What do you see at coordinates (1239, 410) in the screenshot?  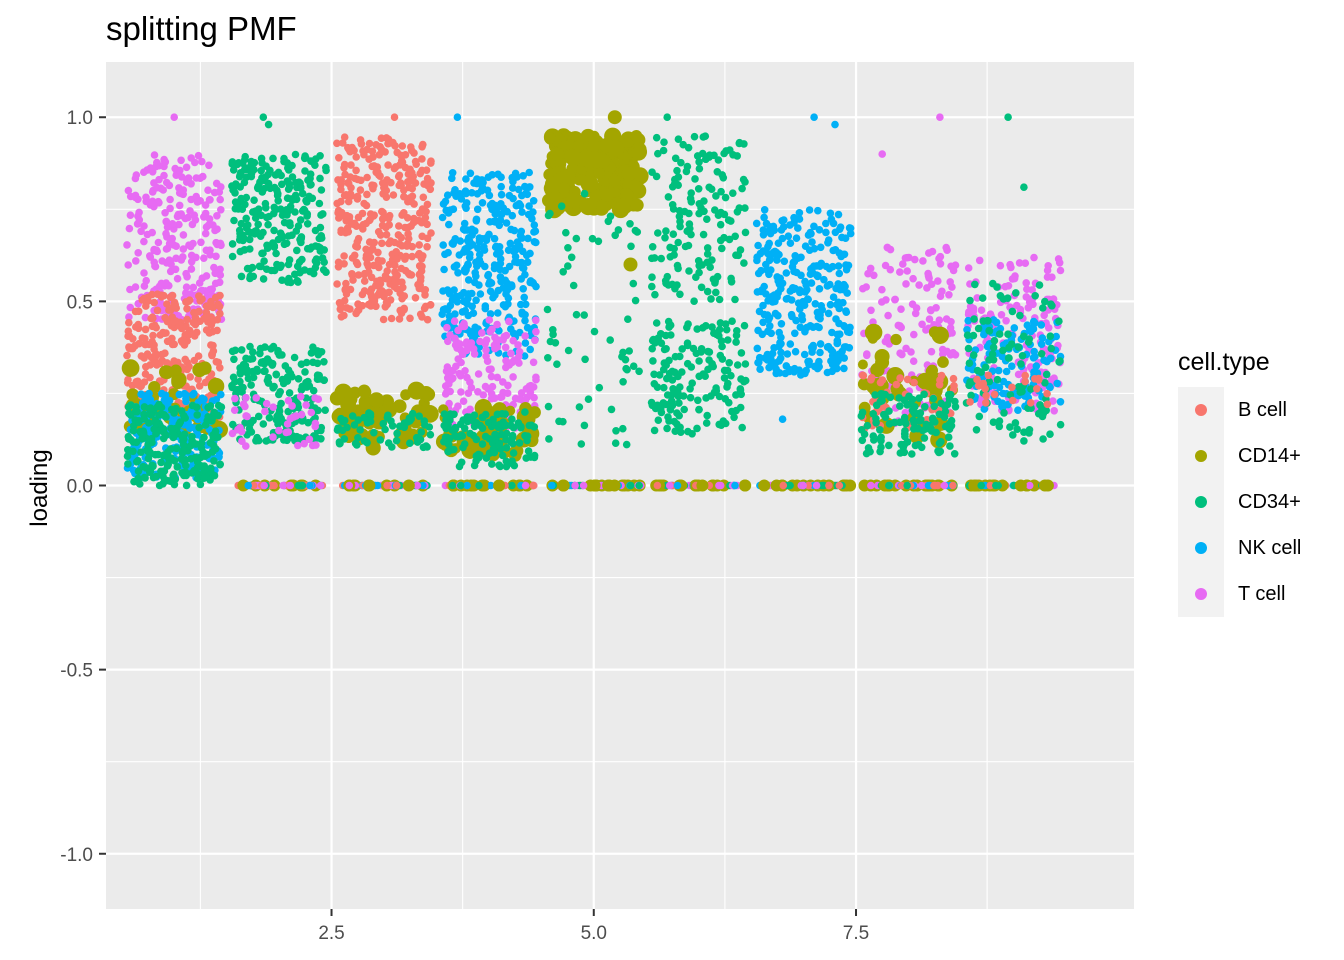 I see `legend-item-b-cell: B cell` at bounding box center [1239, 410].